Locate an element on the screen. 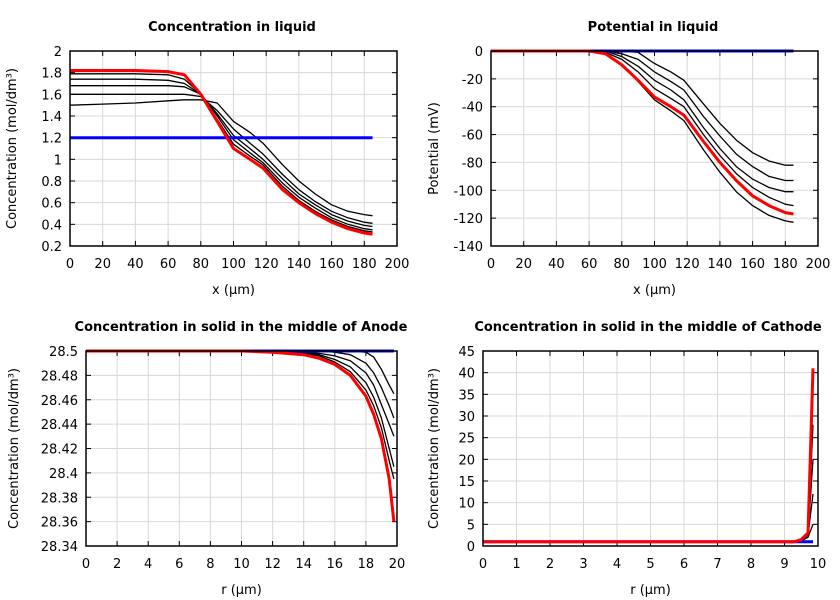 The image size is (840, 600). x-tick-label: 7 is located at coordinates (717, 564).